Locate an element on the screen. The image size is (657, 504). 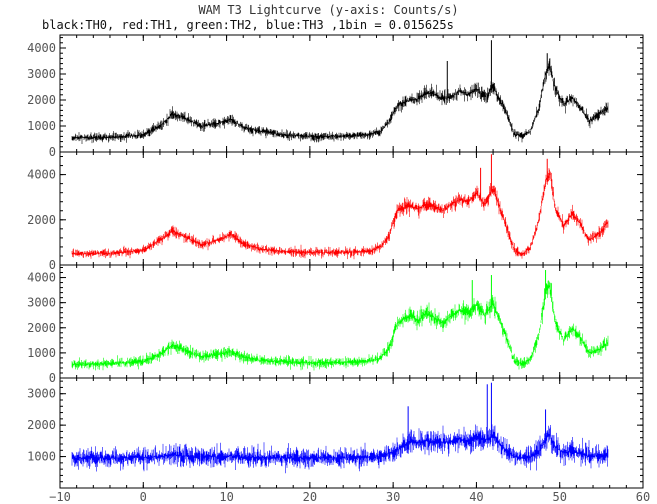
x-tick-label: −10 is located at coordinates (60, 497).